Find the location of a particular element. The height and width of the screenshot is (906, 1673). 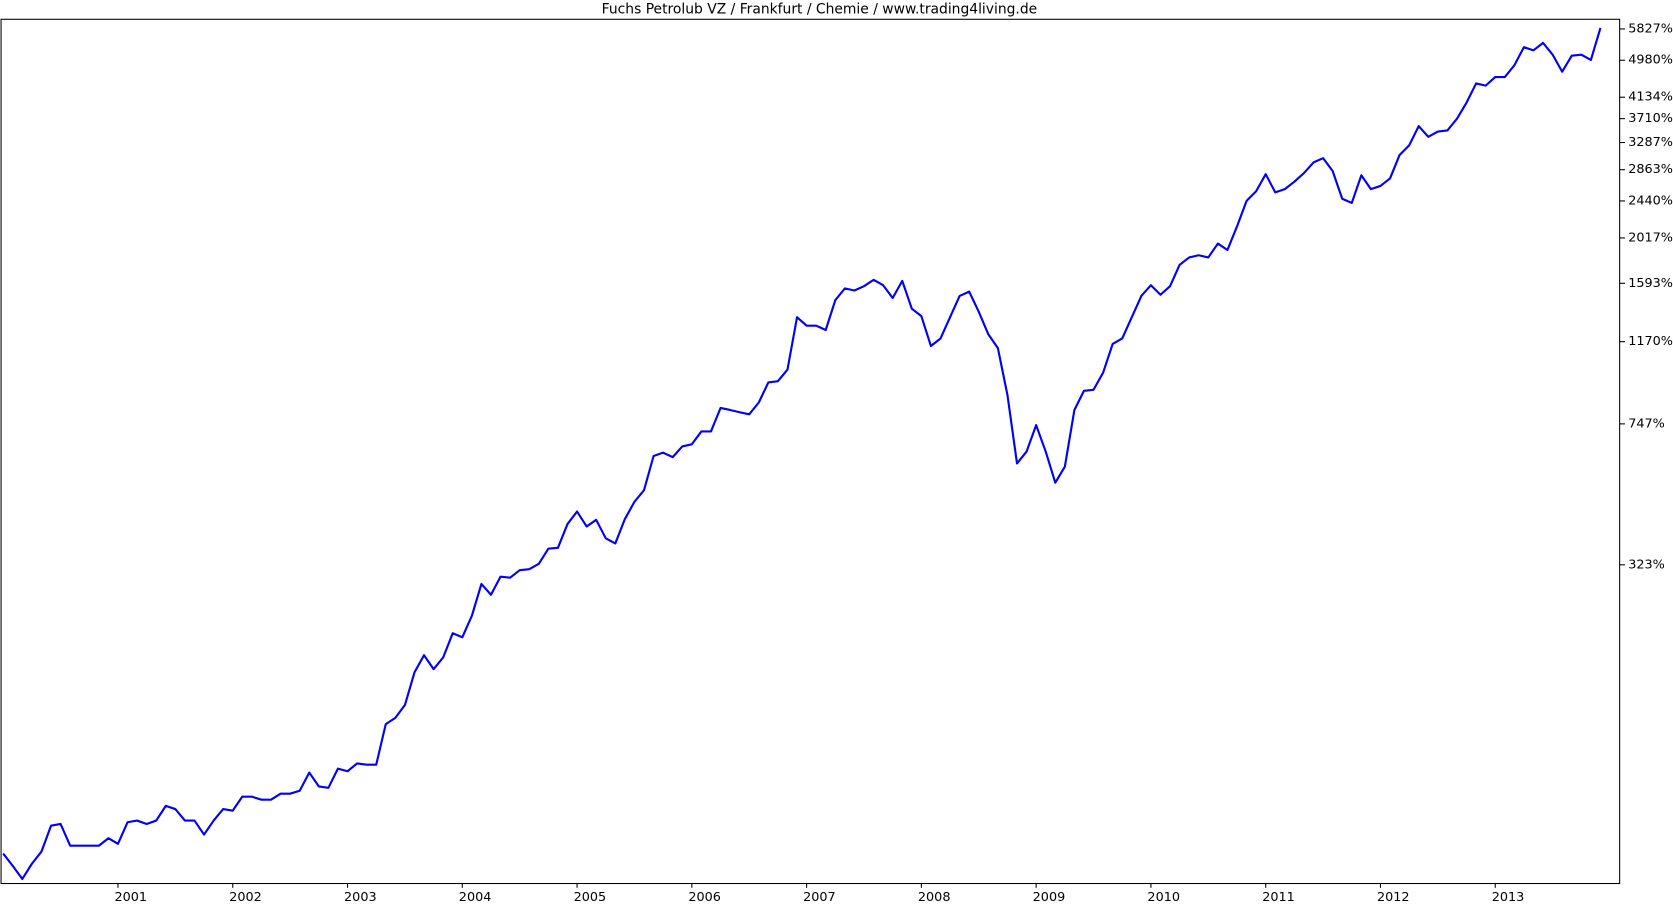

x-tick-label: 2005 is located at coordinates (590, 897).